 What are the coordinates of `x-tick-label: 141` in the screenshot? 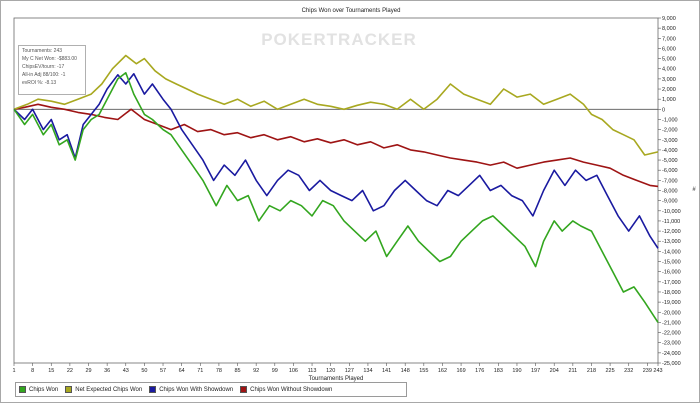 It's located at (386, 371).